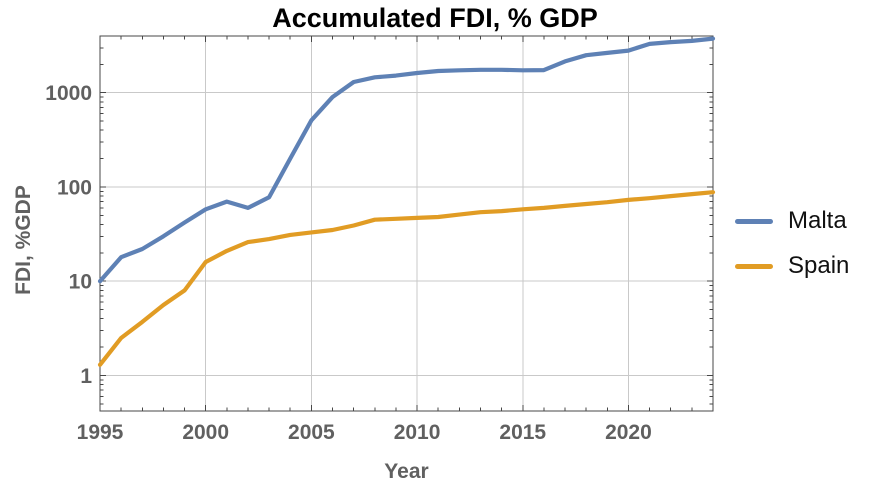  Describe the element at coordinates (435, 18) in the screenshot. I see `chart-title: Accumulated FDI, % GDP` at that location.